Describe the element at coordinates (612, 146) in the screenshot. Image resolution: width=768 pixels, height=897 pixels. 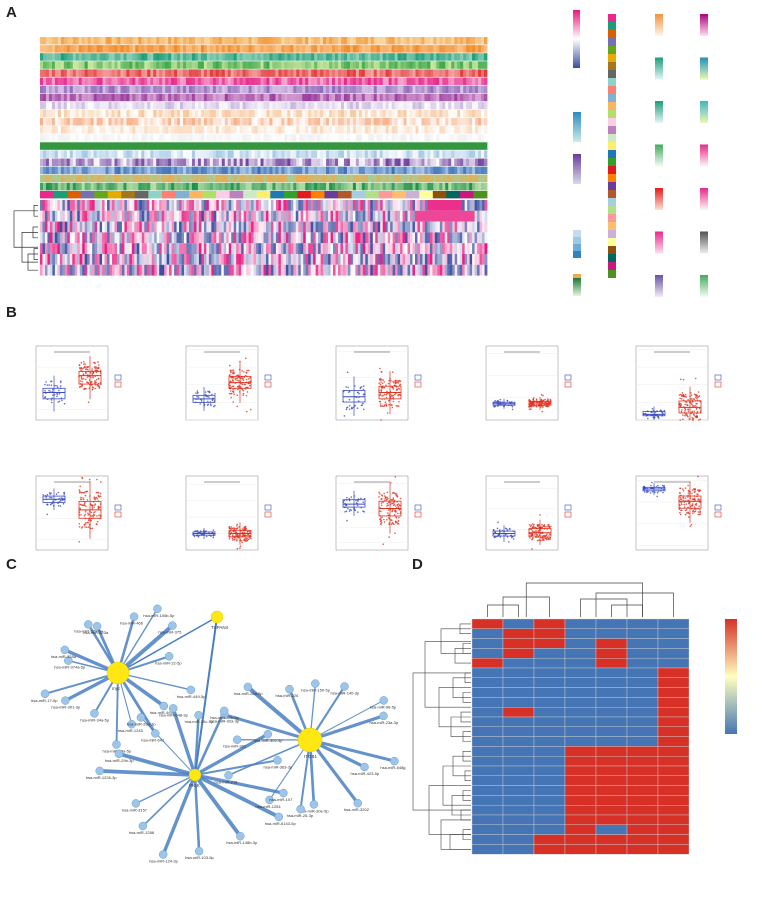
I see `cancer-type-swatch` at that location.